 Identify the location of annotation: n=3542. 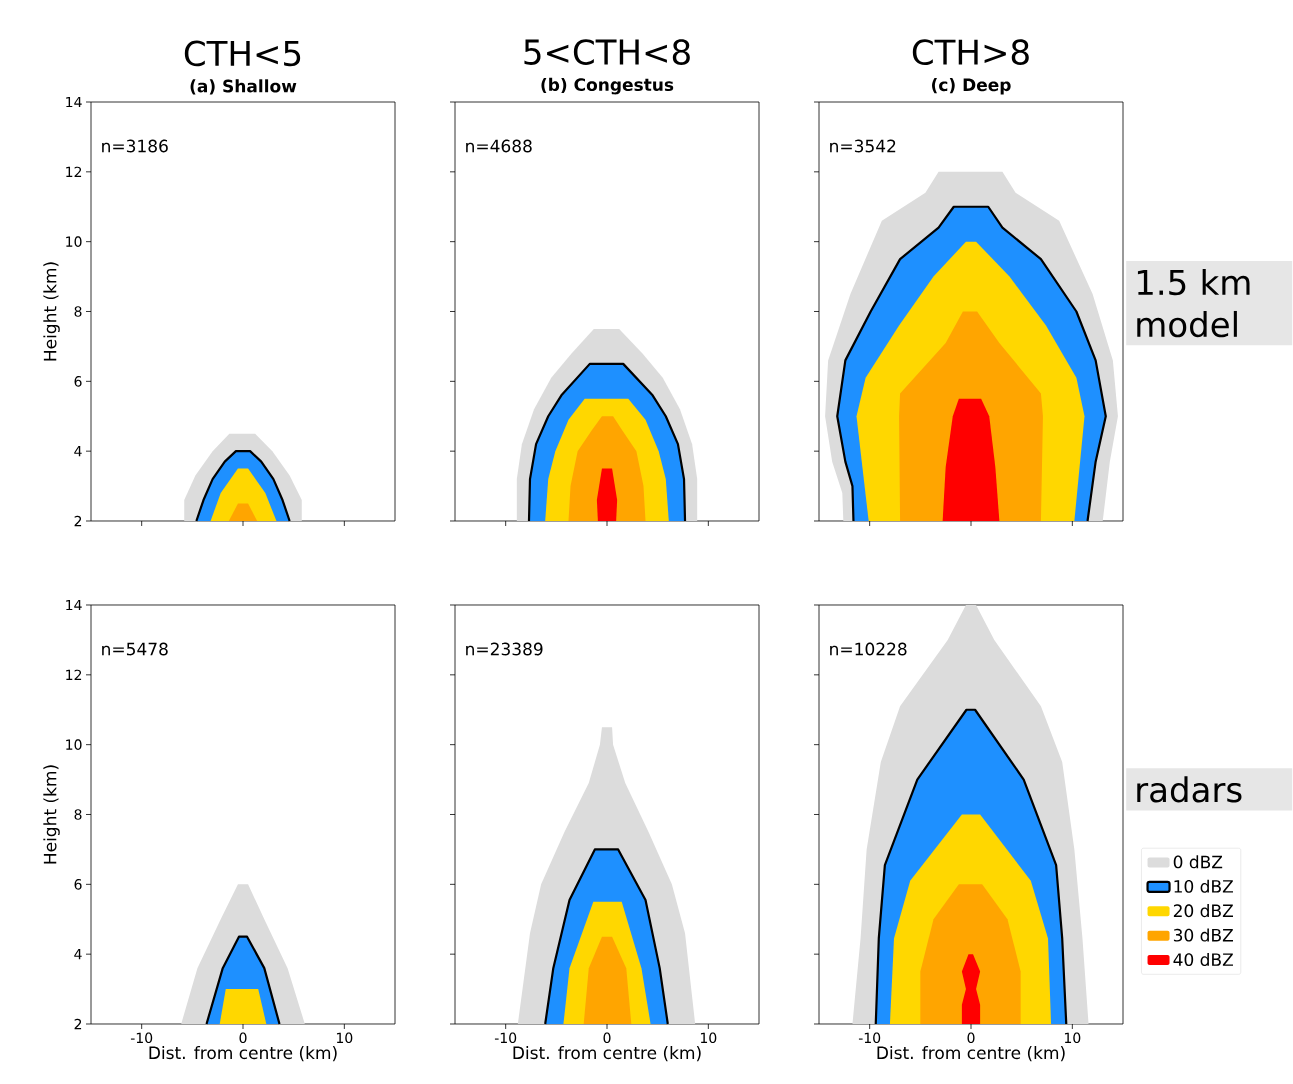
(863, 146).